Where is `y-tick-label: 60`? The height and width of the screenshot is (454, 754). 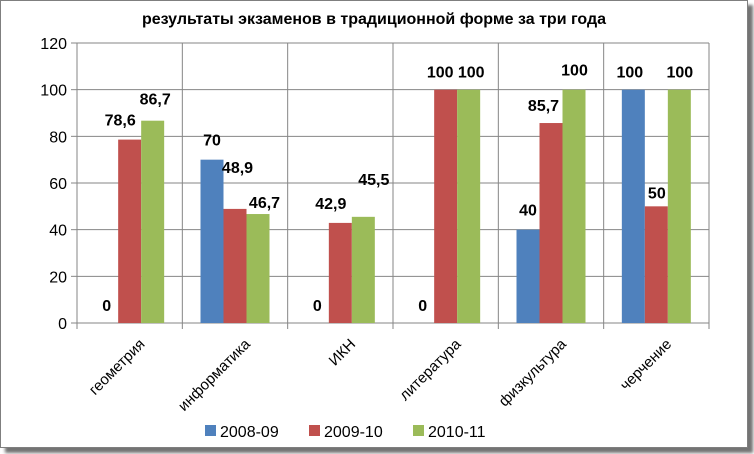
y-tick-label: 60 is located at coordinates (58, 184).